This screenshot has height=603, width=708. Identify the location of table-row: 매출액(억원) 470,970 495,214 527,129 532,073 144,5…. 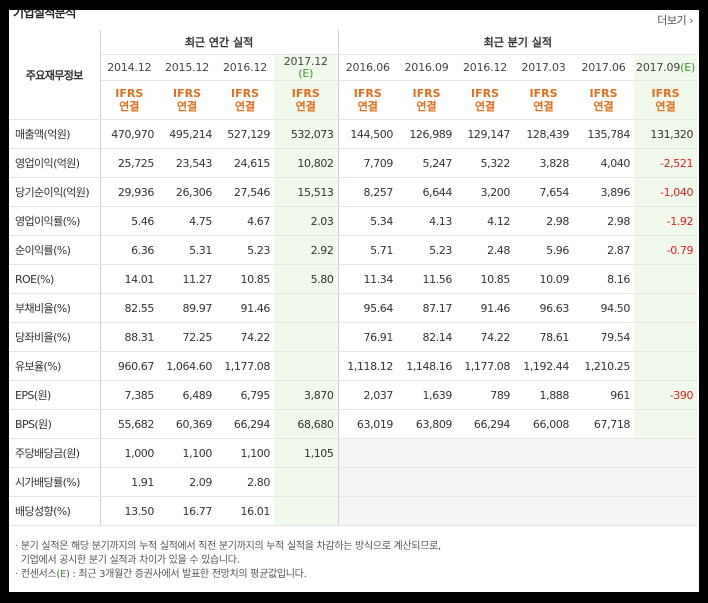
(353, 134).